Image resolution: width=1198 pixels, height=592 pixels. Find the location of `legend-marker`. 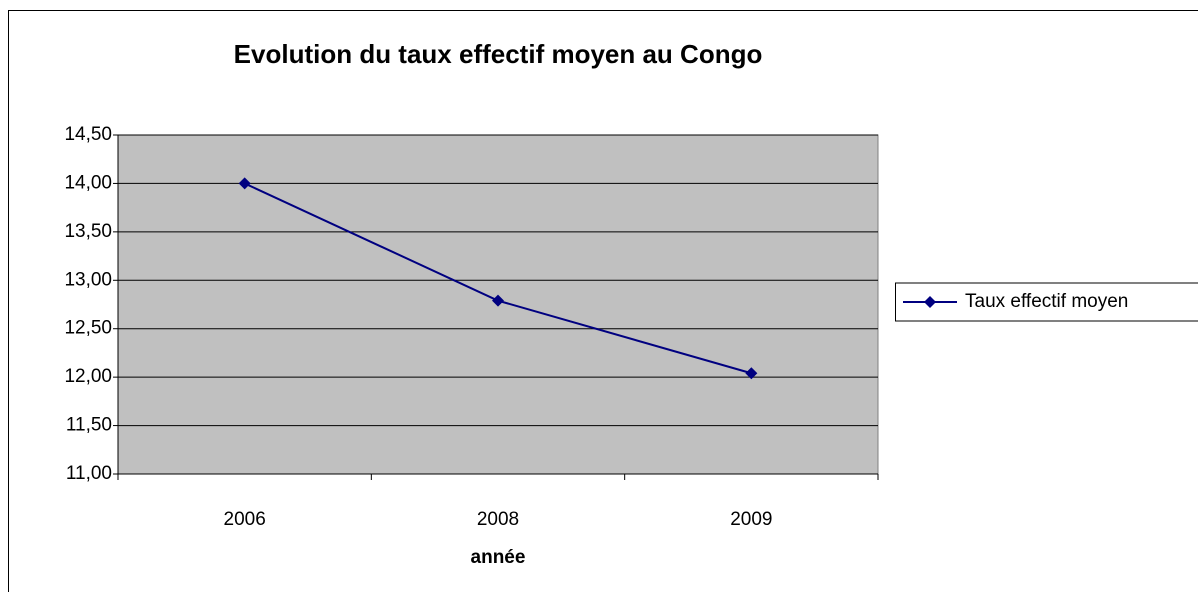

legend-marker is located at coordinates (930, 302).